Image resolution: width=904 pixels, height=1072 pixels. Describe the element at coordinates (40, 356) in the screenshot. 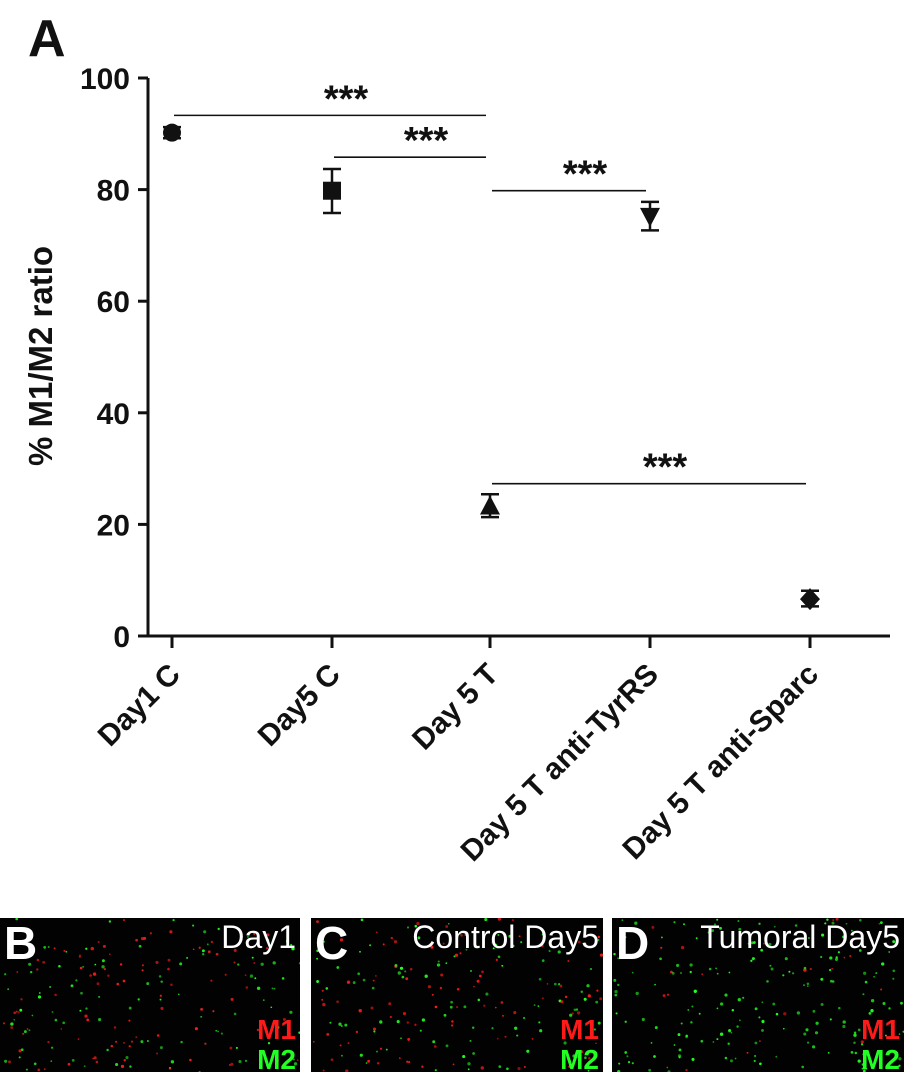

I see `y-axis-label: % M1/M2 ratio` at that location.